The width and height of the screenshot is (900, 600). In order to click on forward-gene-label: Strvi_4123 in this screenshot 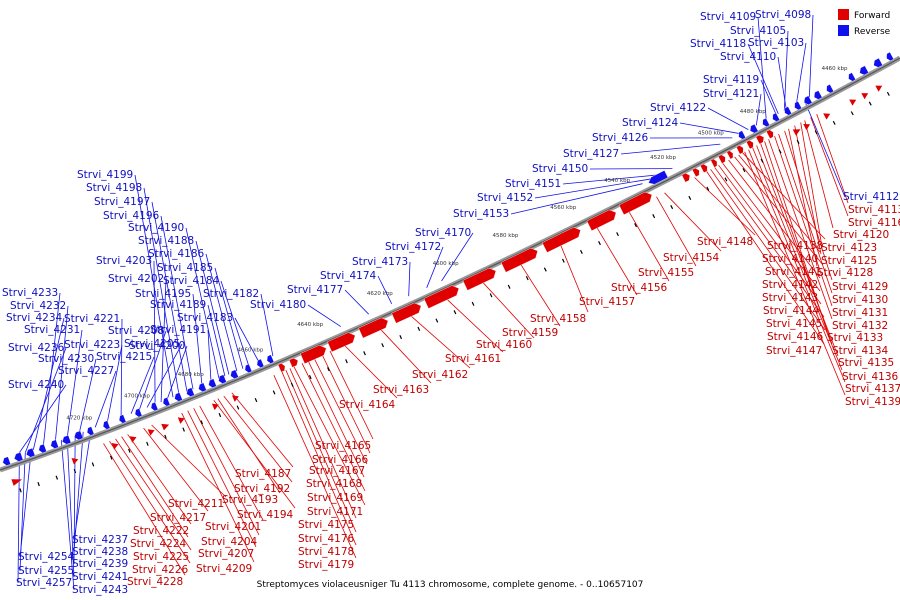, I will do `click(849, 248)`.